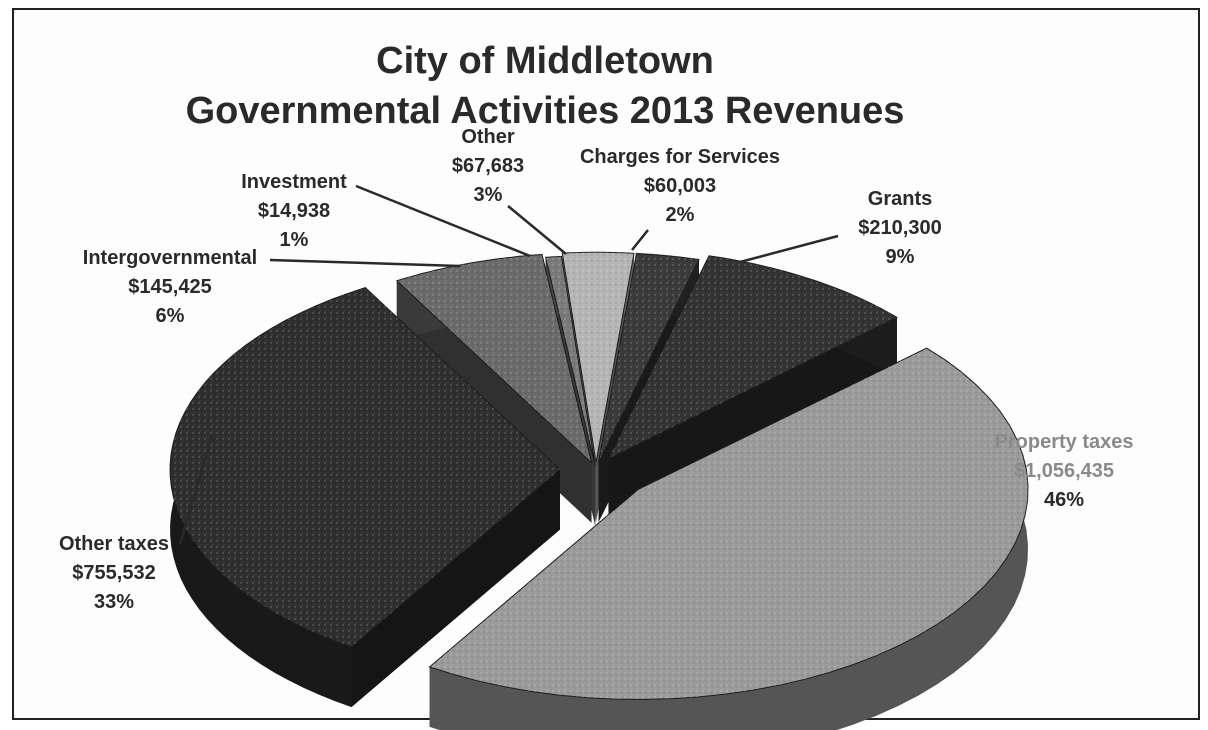 This screenshot has width=1208, height=730. What do you see at coordinates (1064, 442) in the screenshot?
I see `slice-name: Property taxes` at bounding box center [1064, 442].